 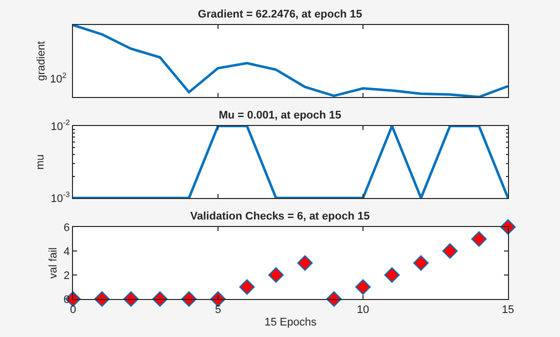 I want to click on y-tick-label: 0, so click(x=67, y=300).